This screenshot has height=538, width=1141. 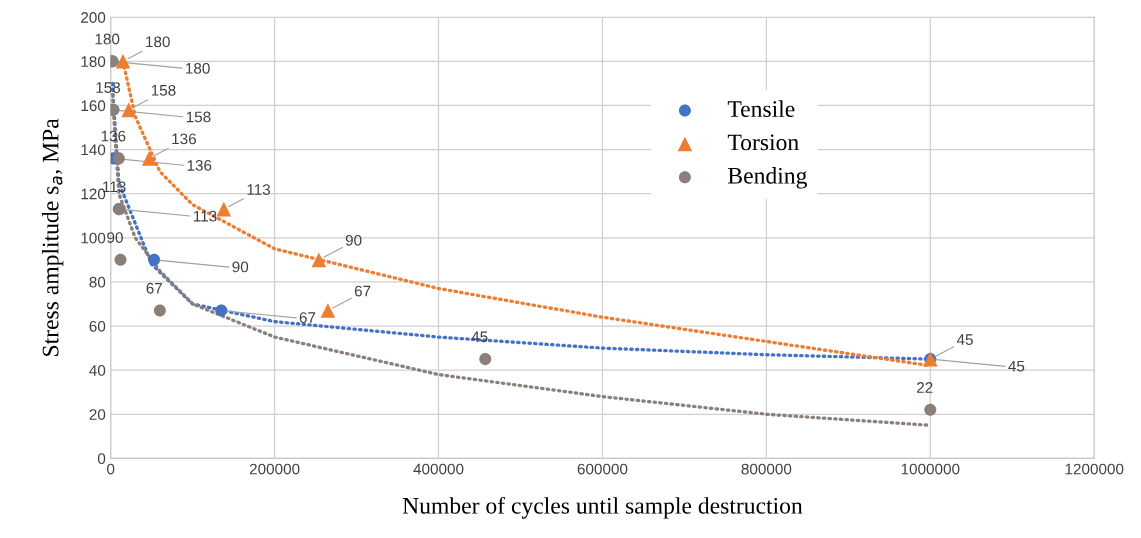 What do you see at coordinates (97, 282) in the screenshot?
I see `y-tick-label: 80` at bounding box center [97, 282].